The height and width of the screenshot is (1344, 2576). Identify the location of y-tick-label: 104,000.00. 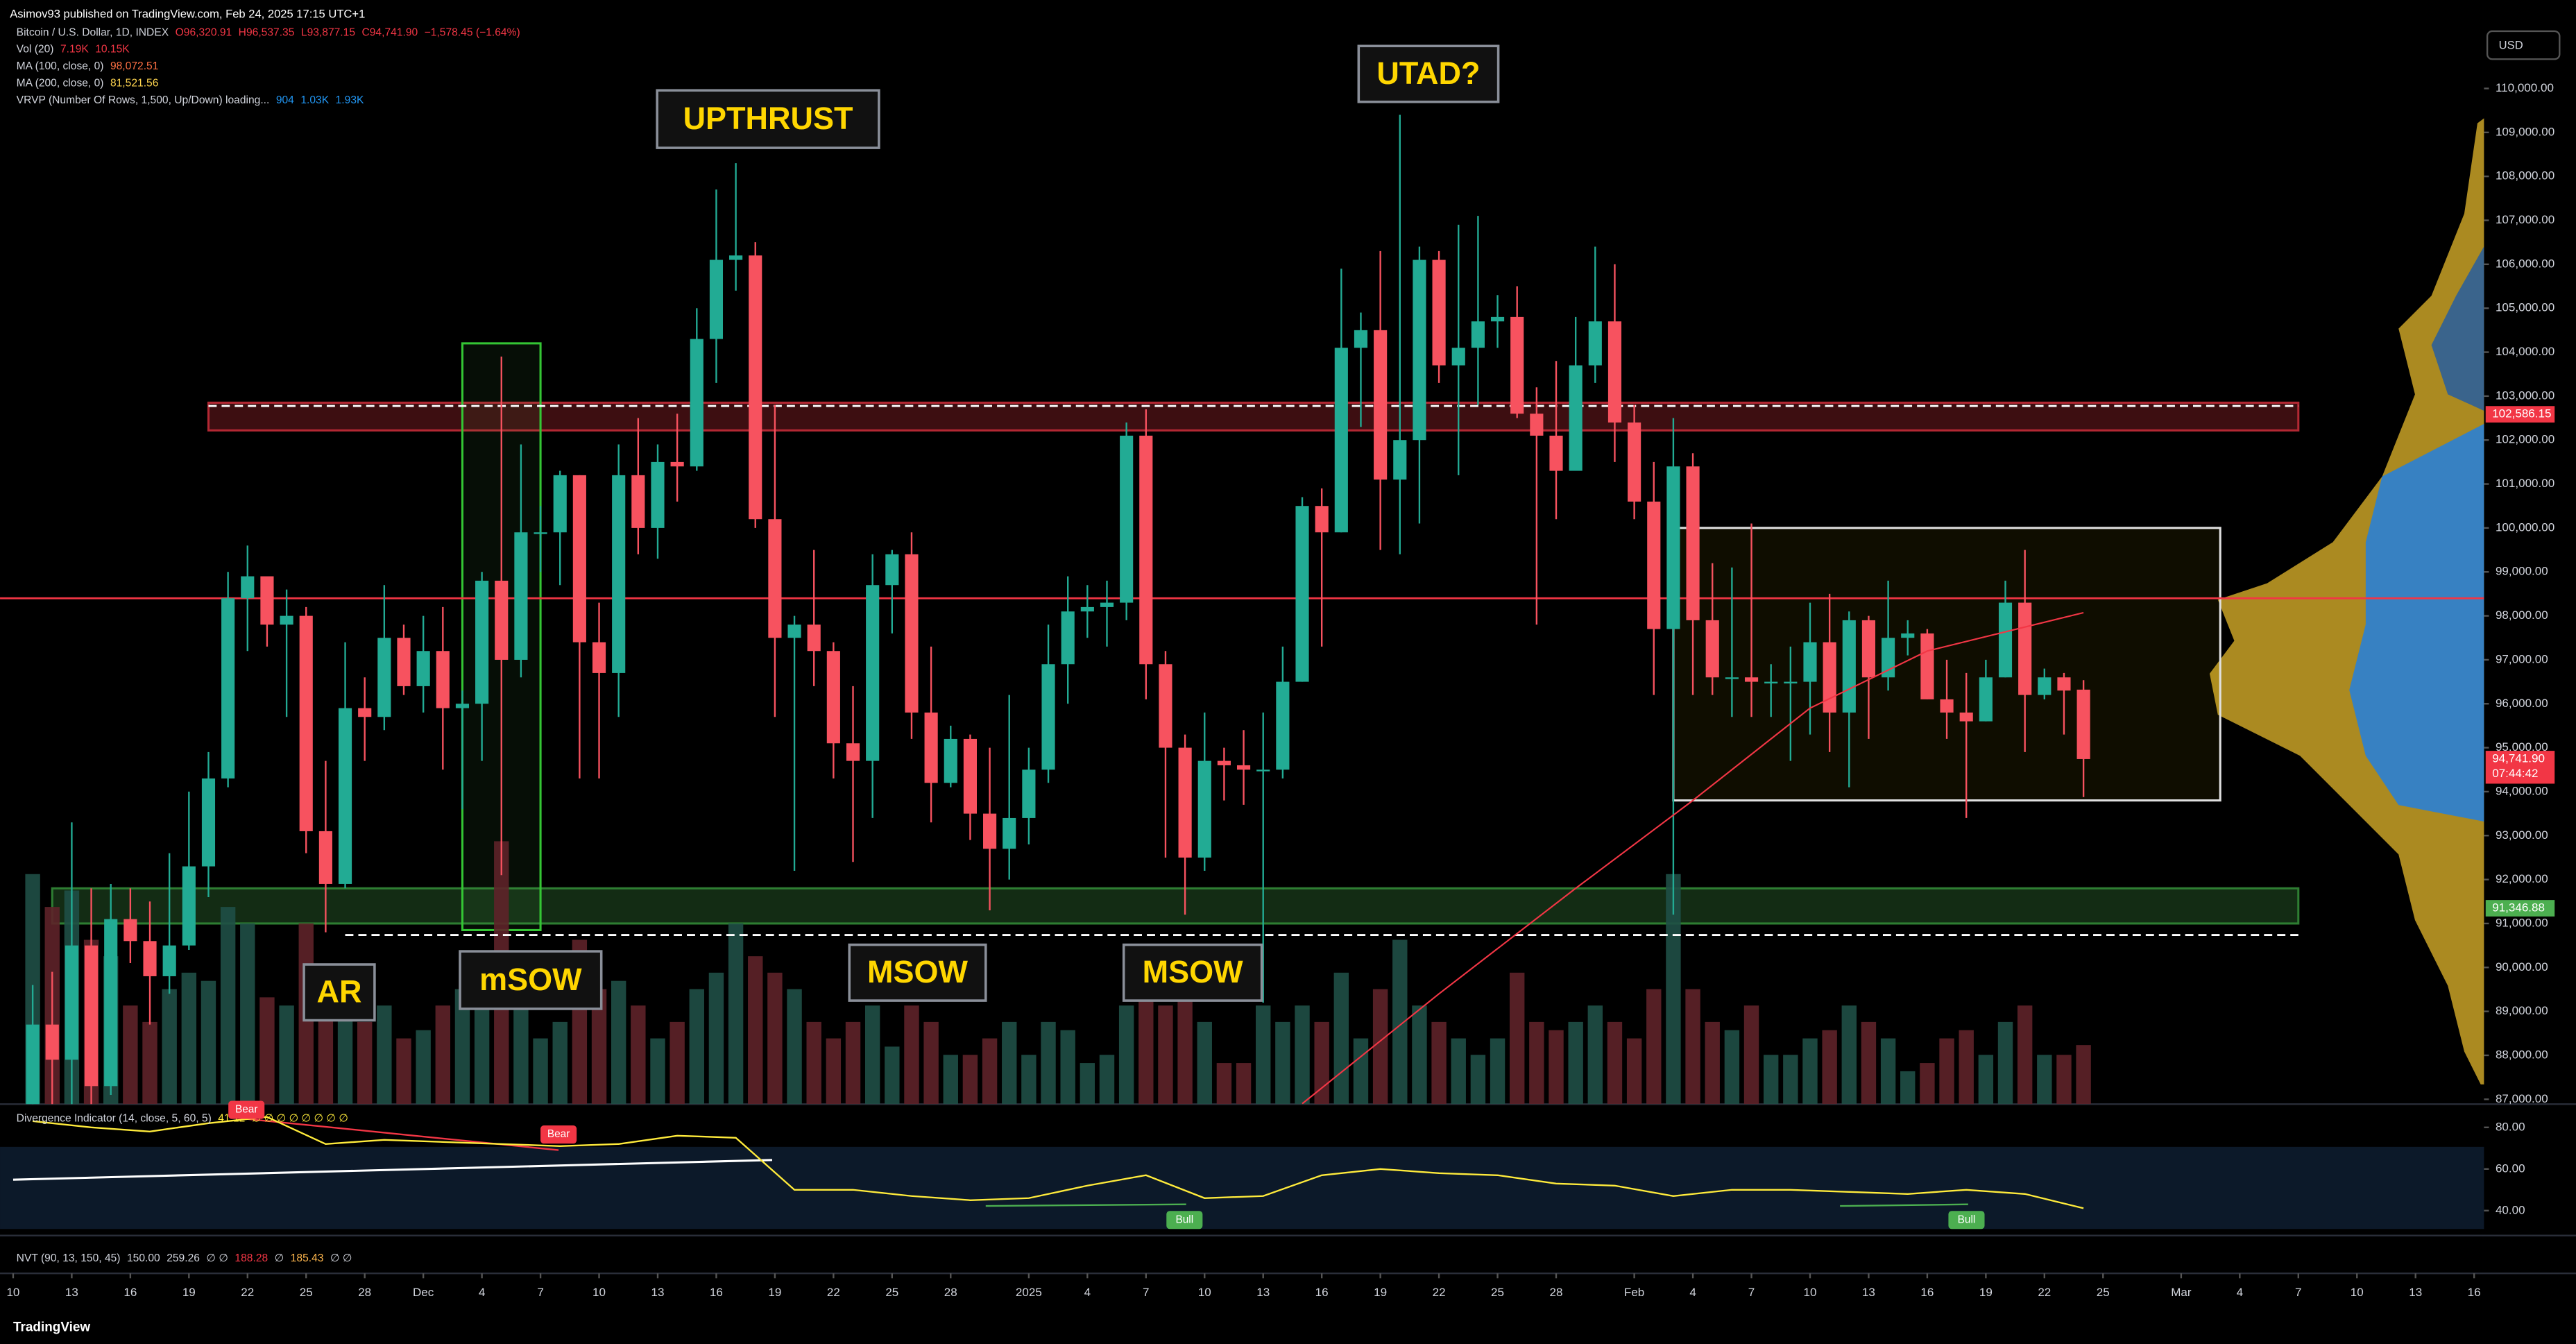
(2525, 351).